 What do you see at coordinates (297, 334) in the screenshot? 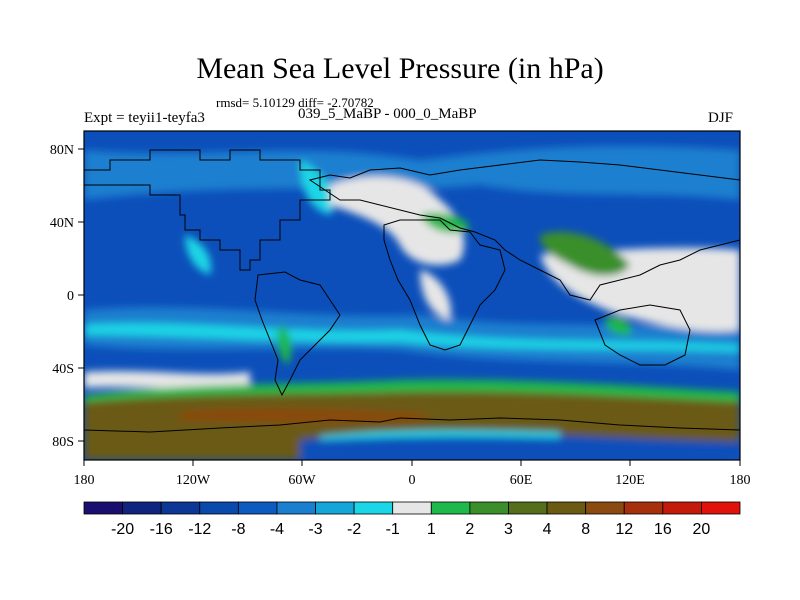
I see `south-america-coast` at bounding box center [297, 334].